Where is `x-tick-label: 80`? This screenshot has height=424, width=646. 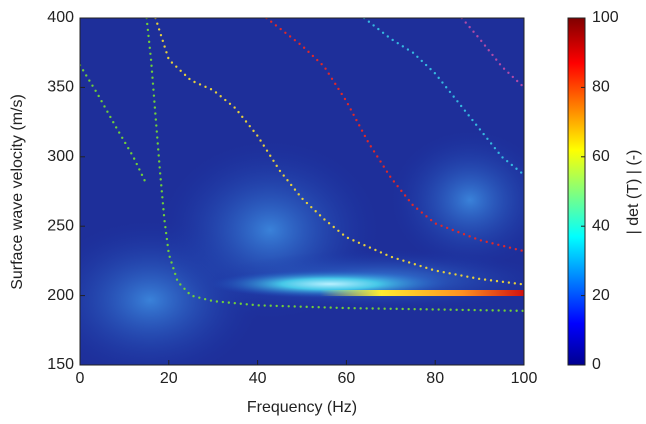 x-tick-label: 80 is located at coordinates (435, 378).